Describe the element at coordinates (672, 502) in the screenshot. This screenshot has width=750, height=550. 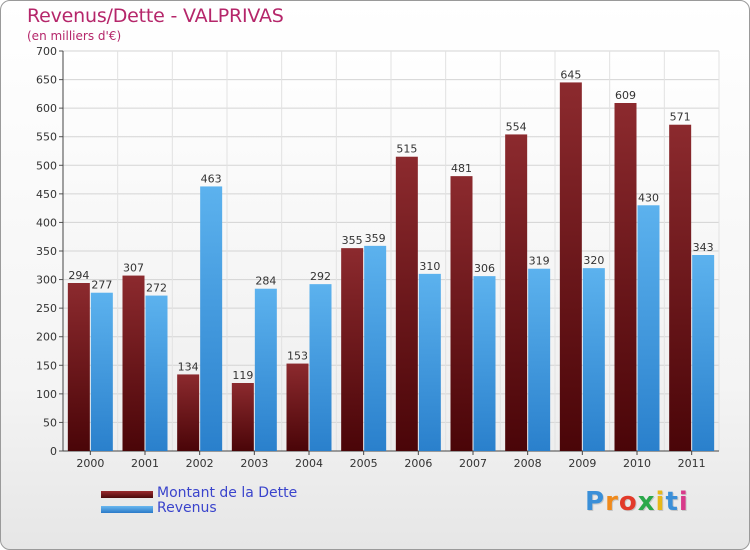
I see `logo-letter: t` at that location.